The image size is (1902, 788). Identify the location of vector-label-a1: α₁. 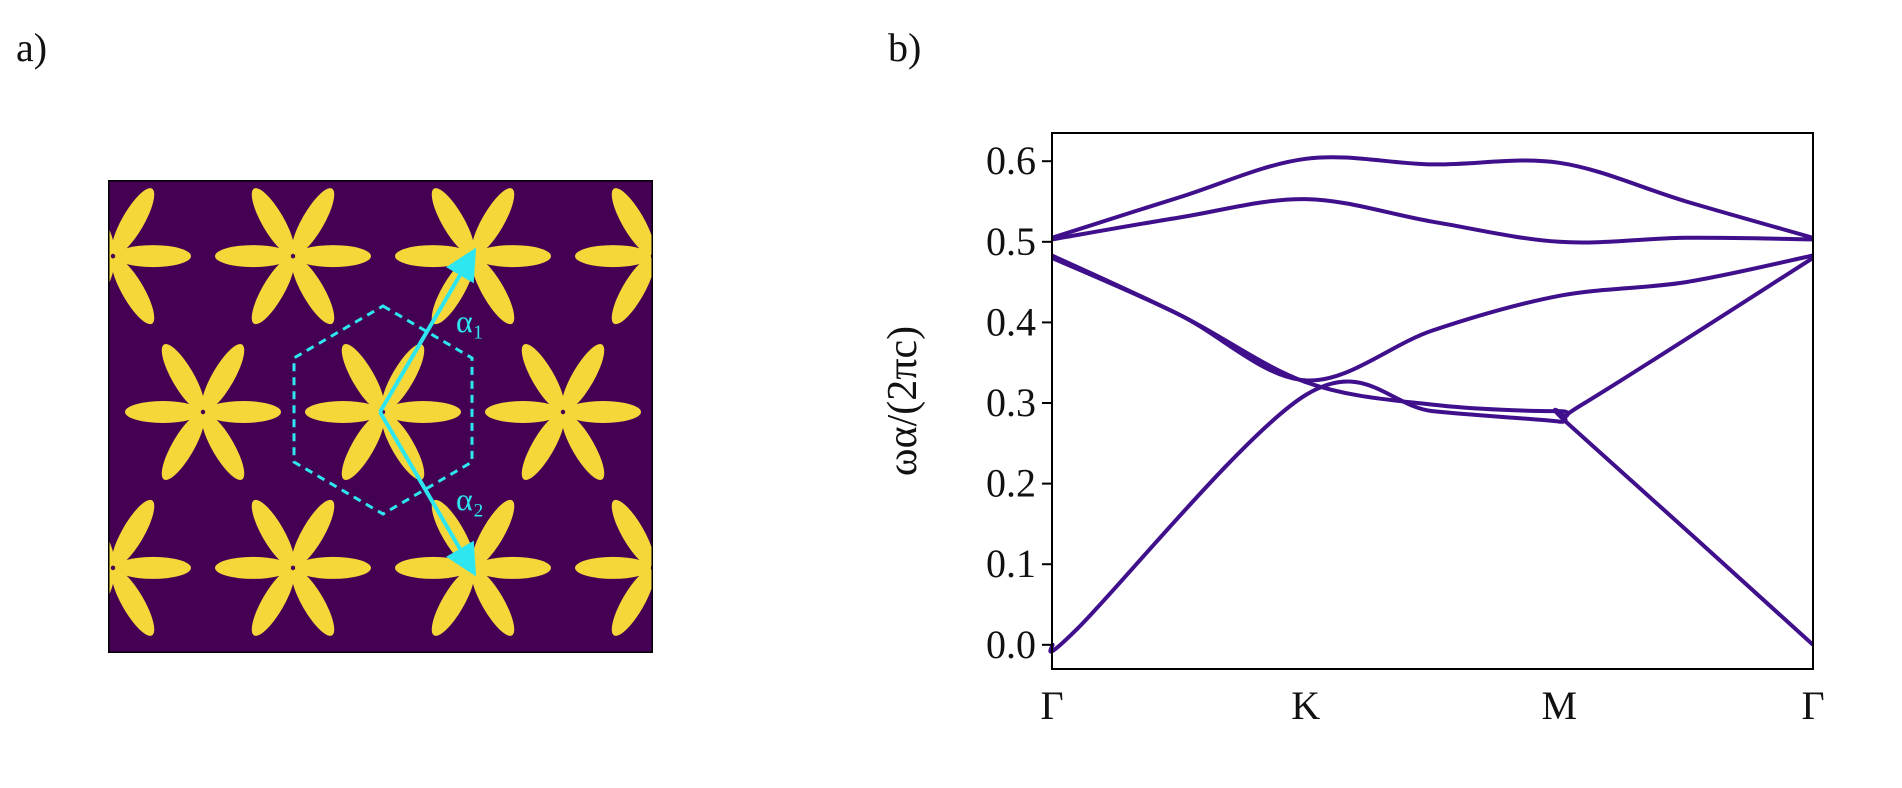
(470, 321).